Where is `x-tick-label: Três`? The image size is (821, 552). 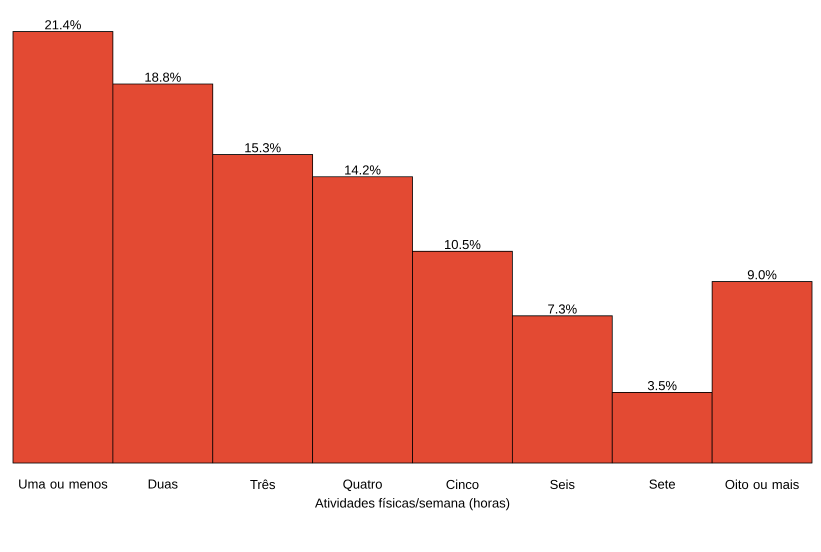
x-tick-label: Três is located at coordinates (262, 485).